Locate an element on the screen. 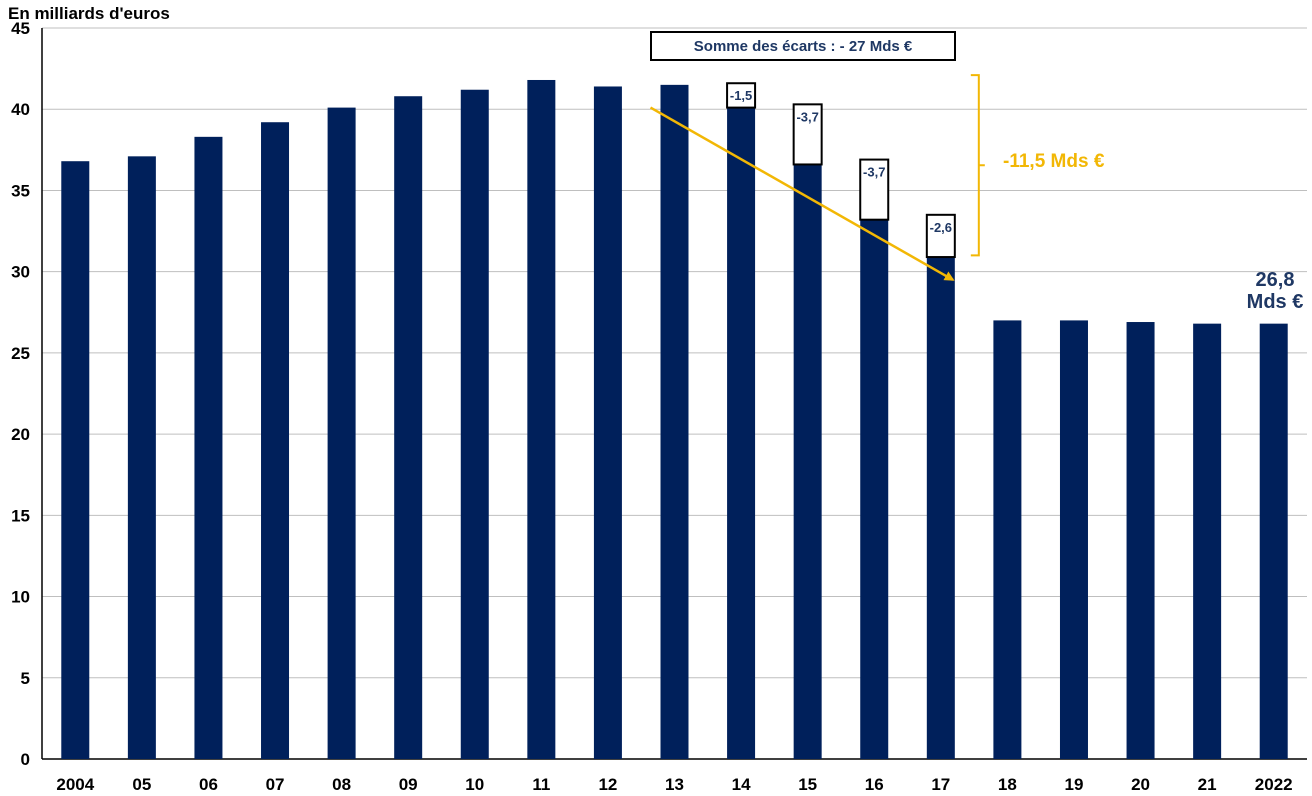 This screenshot has height=796, width=1312. gap-boxes: -1,5 -3,7 -3,7 -2,6 is located at coordinates (841, 170).